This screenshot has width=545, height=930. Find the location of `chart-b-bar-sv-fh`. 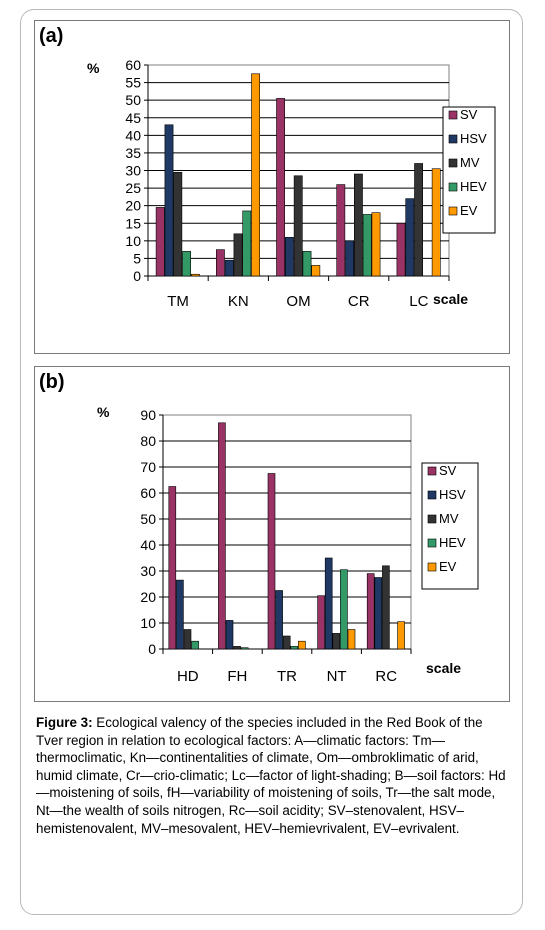

chart-b-bar-sv-fh is located at coordinates (222, 536).